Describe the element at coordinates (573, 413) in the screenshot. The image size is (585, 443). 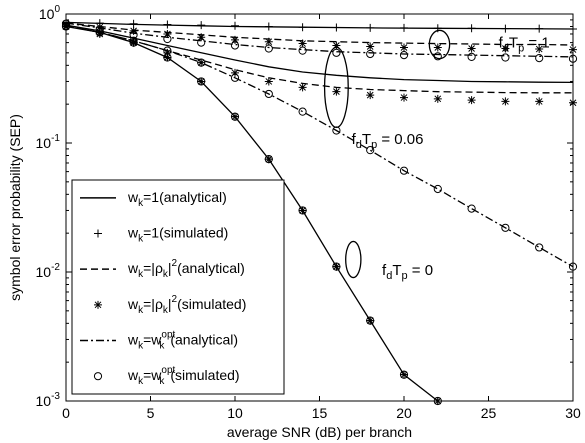
I see `x-tick-label: 30` at that location.